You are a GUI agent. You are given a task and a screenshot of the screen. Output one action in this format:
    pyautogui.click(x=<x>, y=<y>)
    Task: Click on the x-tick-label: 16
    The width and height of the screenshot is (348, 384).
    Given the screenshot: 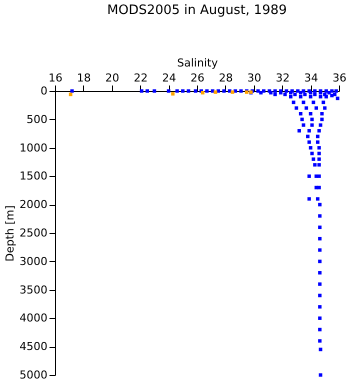 What is the action you would take?
    pyautogui.click(x=55, y=78)
    